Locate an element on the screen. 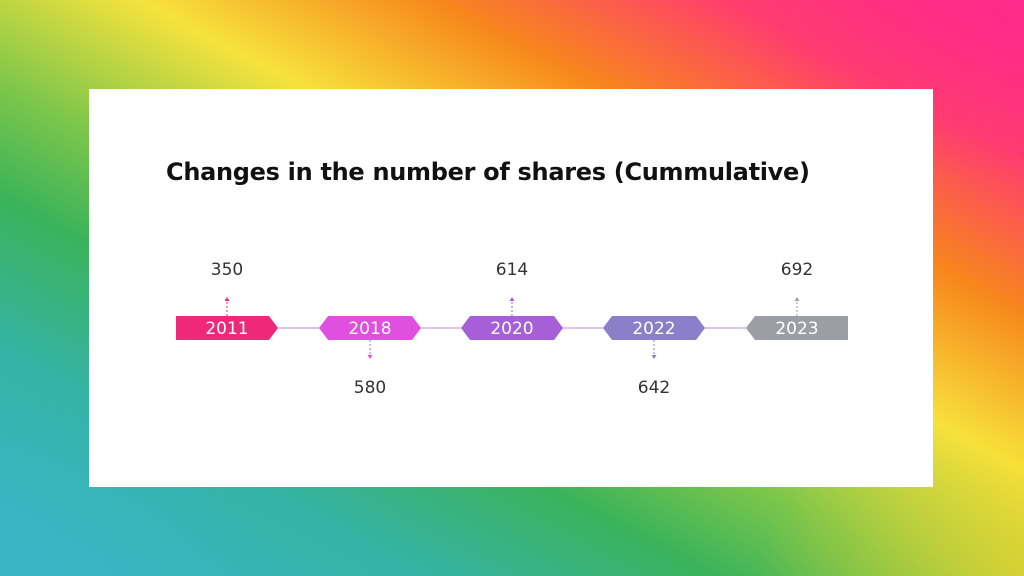 Image resolution: width=1024 pixels, height=576 pixels. milestone-year-label: 2018 is located at coordinates (369, 329).